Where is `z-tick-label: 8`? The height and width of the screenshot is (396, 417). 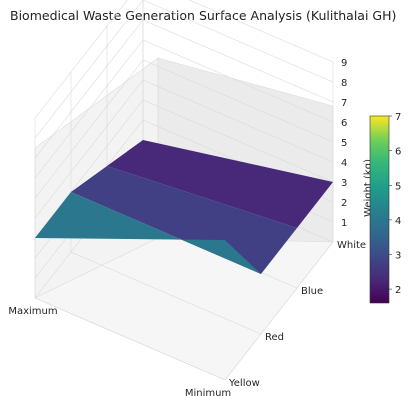 z-tick-label: 8 is located at coordinates (344, 83).